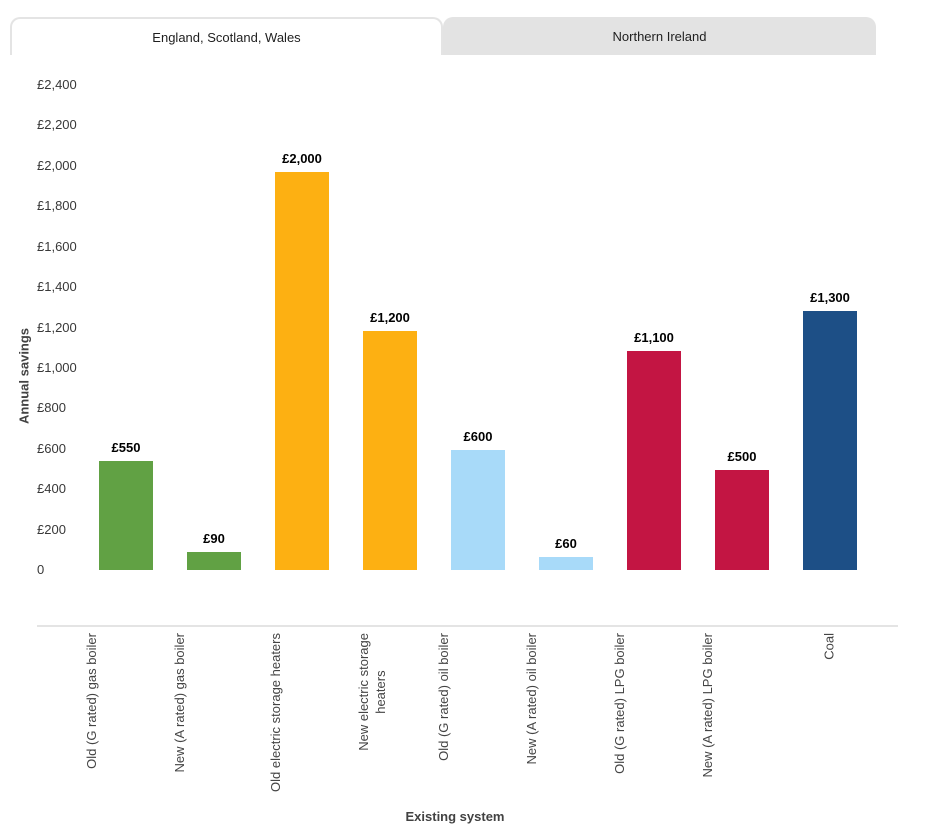  What do you see at coordinates (126, 447) in the screenshot?
I see `bar-value-label: £550` at bounding box center [126, 447].